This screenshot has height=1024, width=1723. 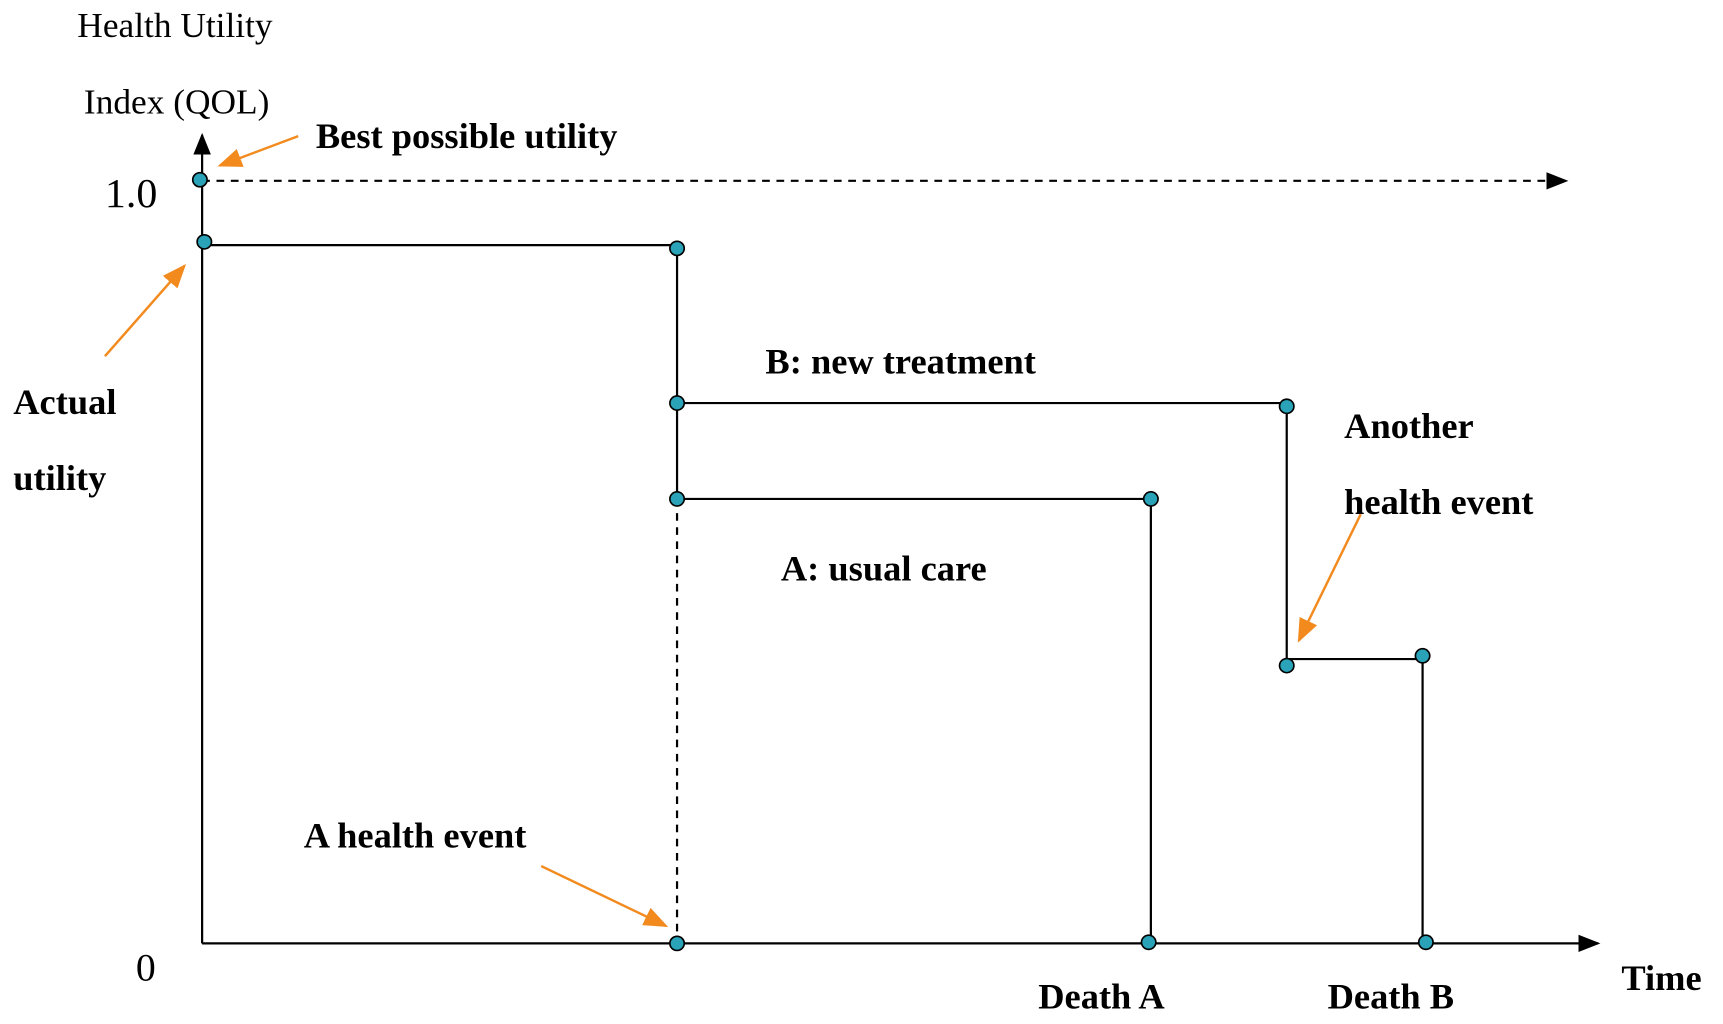 What do you see at coordinates (467, 136) in the screenshot?
I see `annotation: Best possible utility` at bounding box center [467, 136].